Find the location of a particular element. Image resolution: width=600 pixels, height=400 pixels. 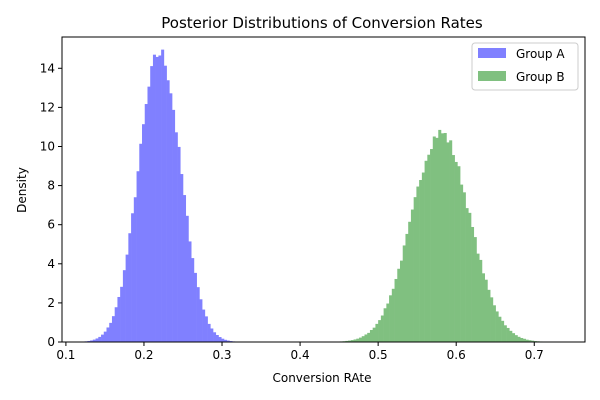

x-tick-label-2: 0.3 is located at coordinates (221, 355).